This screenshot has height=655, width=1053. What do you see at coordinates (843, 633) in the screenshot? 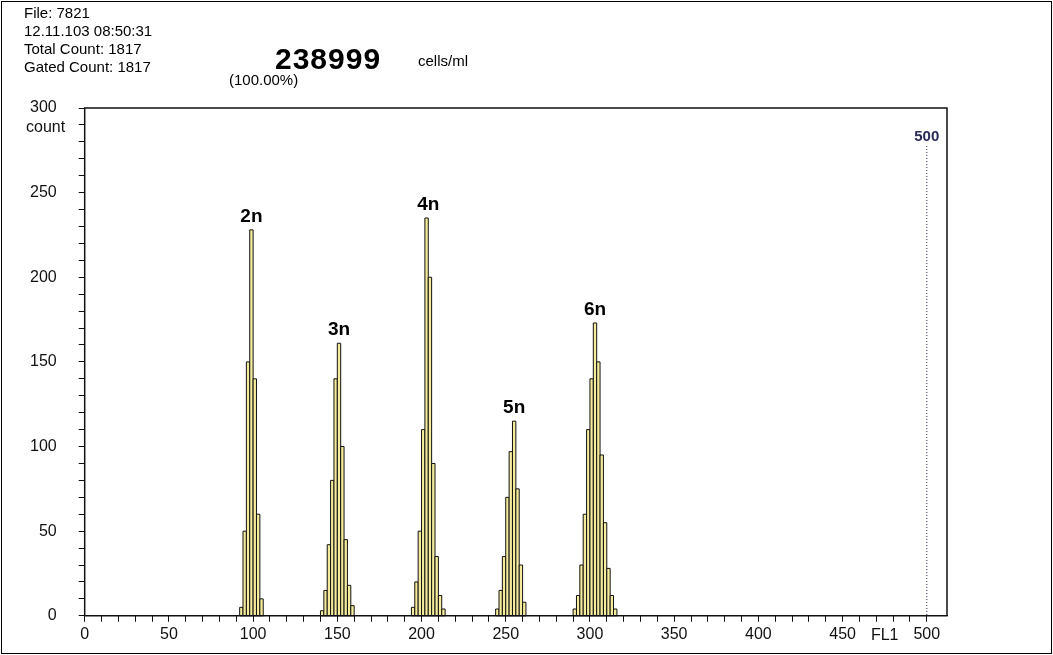
I see `x-tick-label: 450` at bounding box center [843, 633].